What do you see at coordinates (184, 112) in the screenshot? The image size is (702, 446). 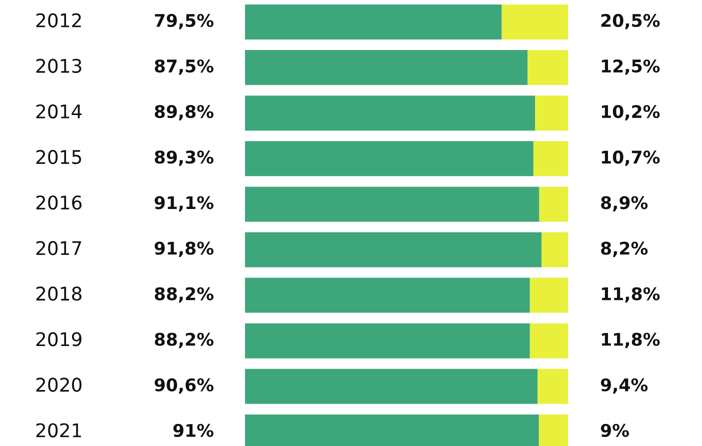 I see `data-label: 89,8%` at bounding box center [184, 112].